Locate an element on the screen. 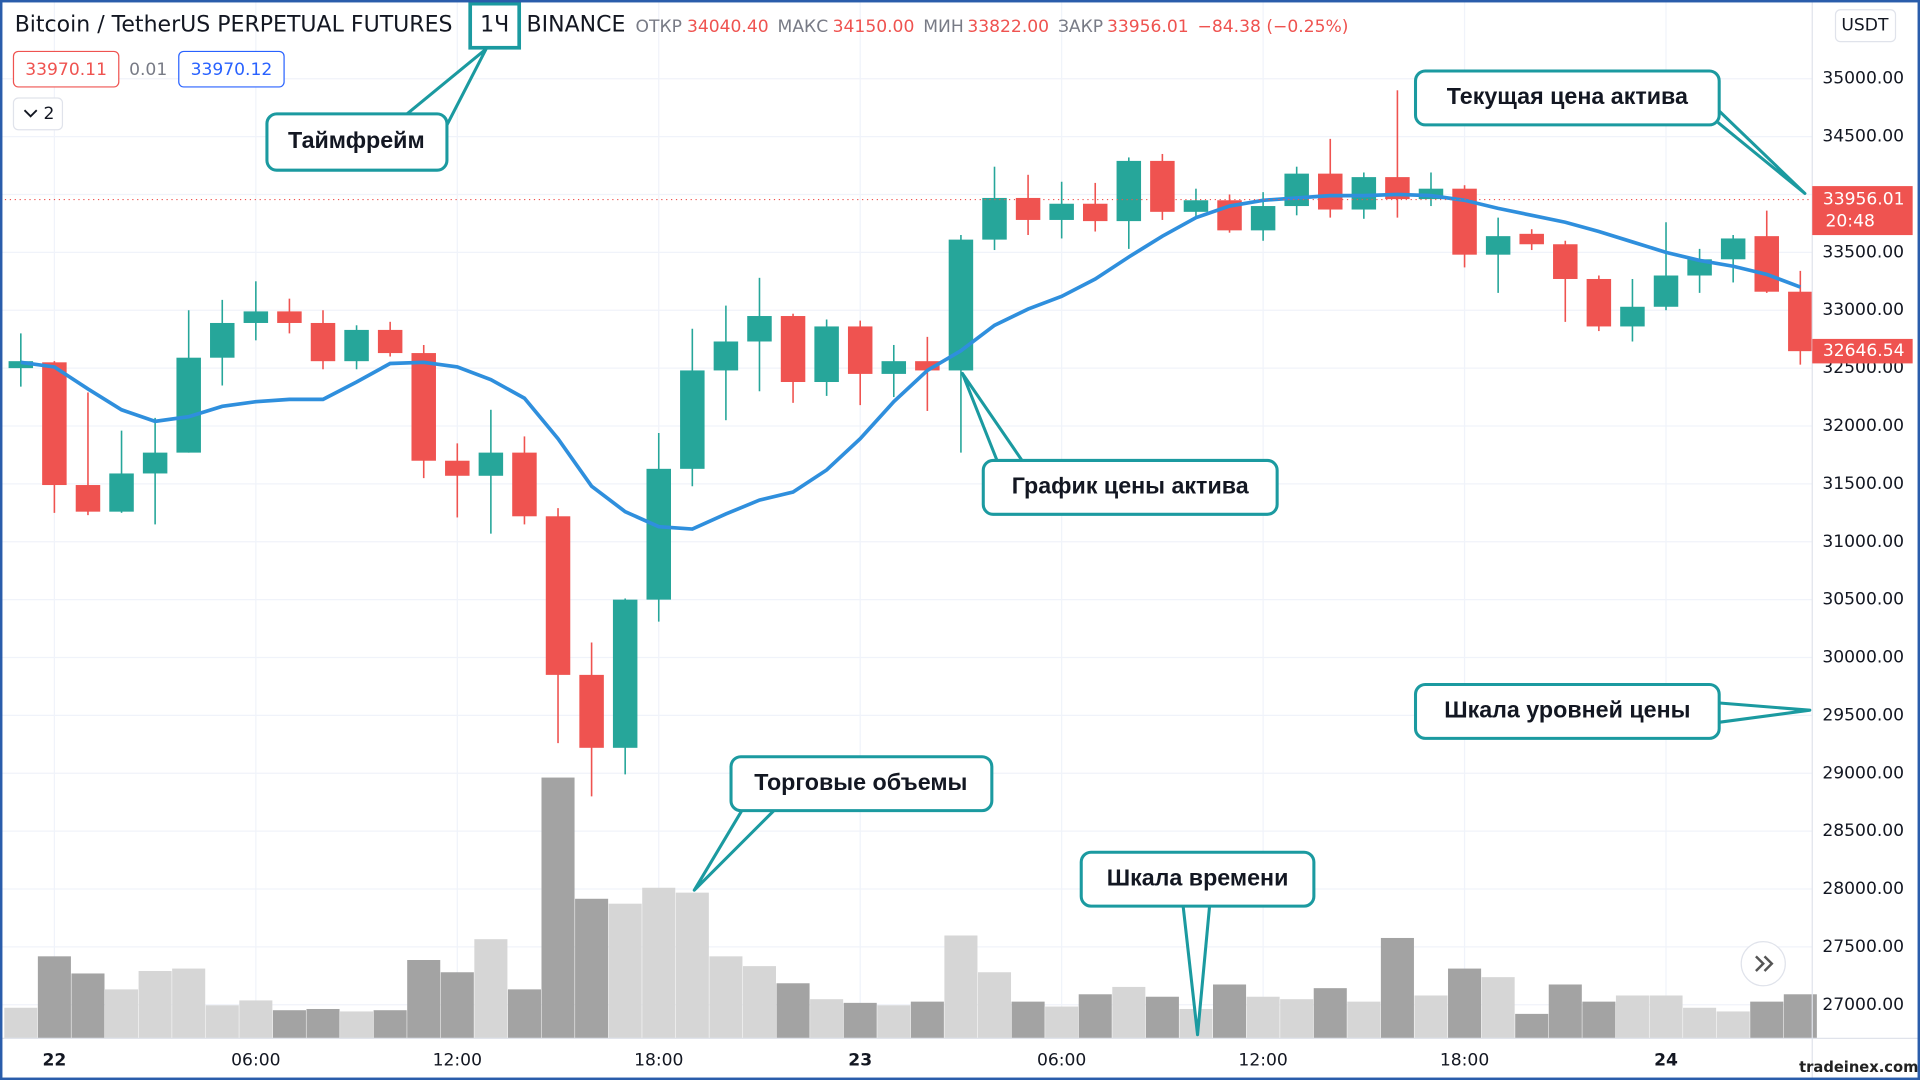 The width and height of the screenshot is (1920, 1080). indicators-toggle is located at coordinates (38, 114).